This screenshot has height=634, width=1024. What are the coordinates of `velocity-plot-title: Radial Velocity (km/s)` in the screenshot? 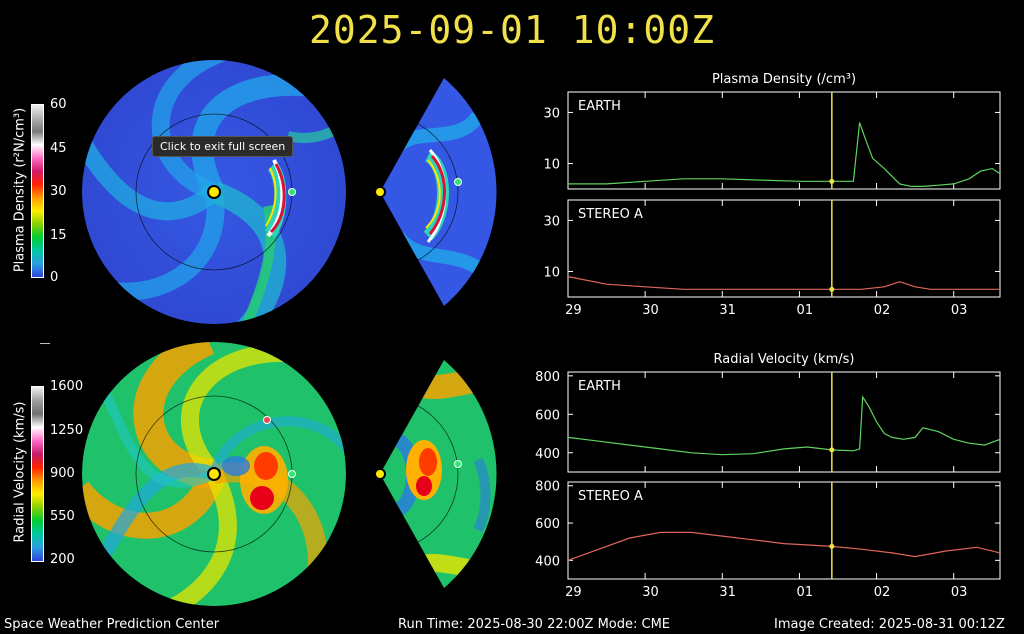 It's located at (784, 359).